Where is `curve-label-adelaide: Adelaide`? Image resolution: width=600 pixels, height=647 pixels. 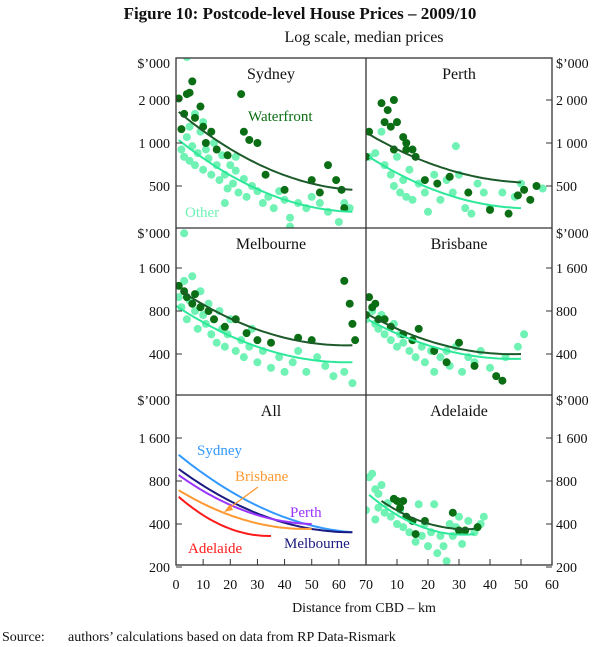 curve-label-adelaide: Adelaide is located at coordinates (215, 549).